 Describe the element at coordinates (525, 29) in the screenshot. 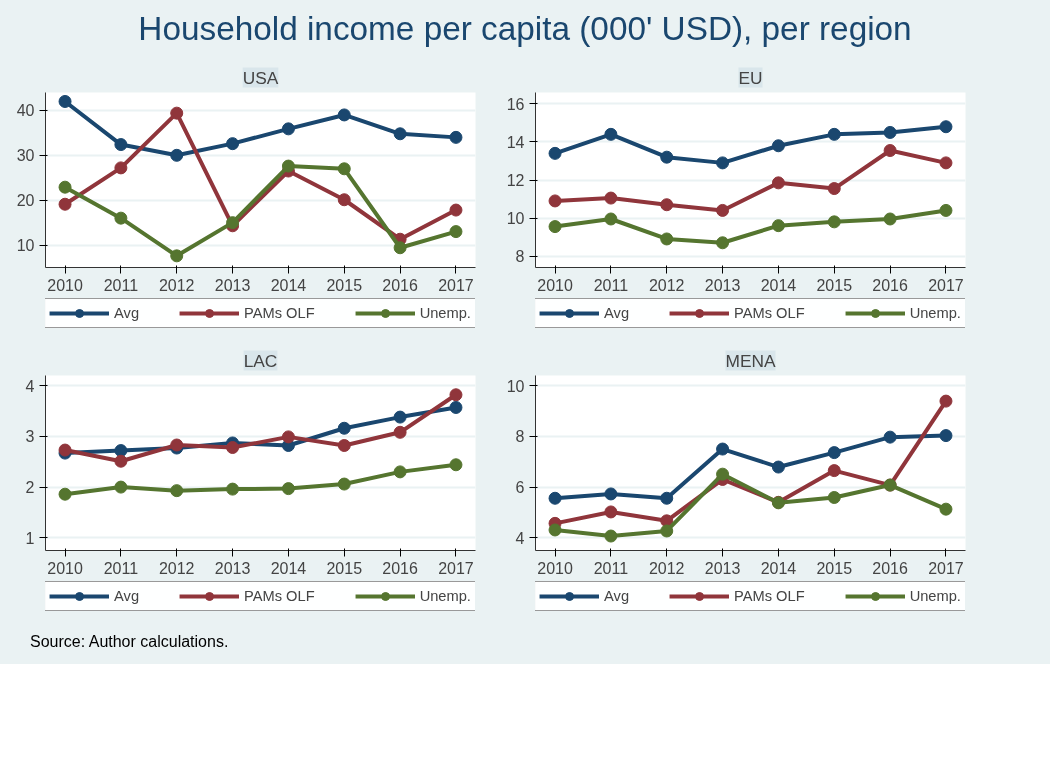

I see `text: Household income per capita (000' USD), per region` at that location.